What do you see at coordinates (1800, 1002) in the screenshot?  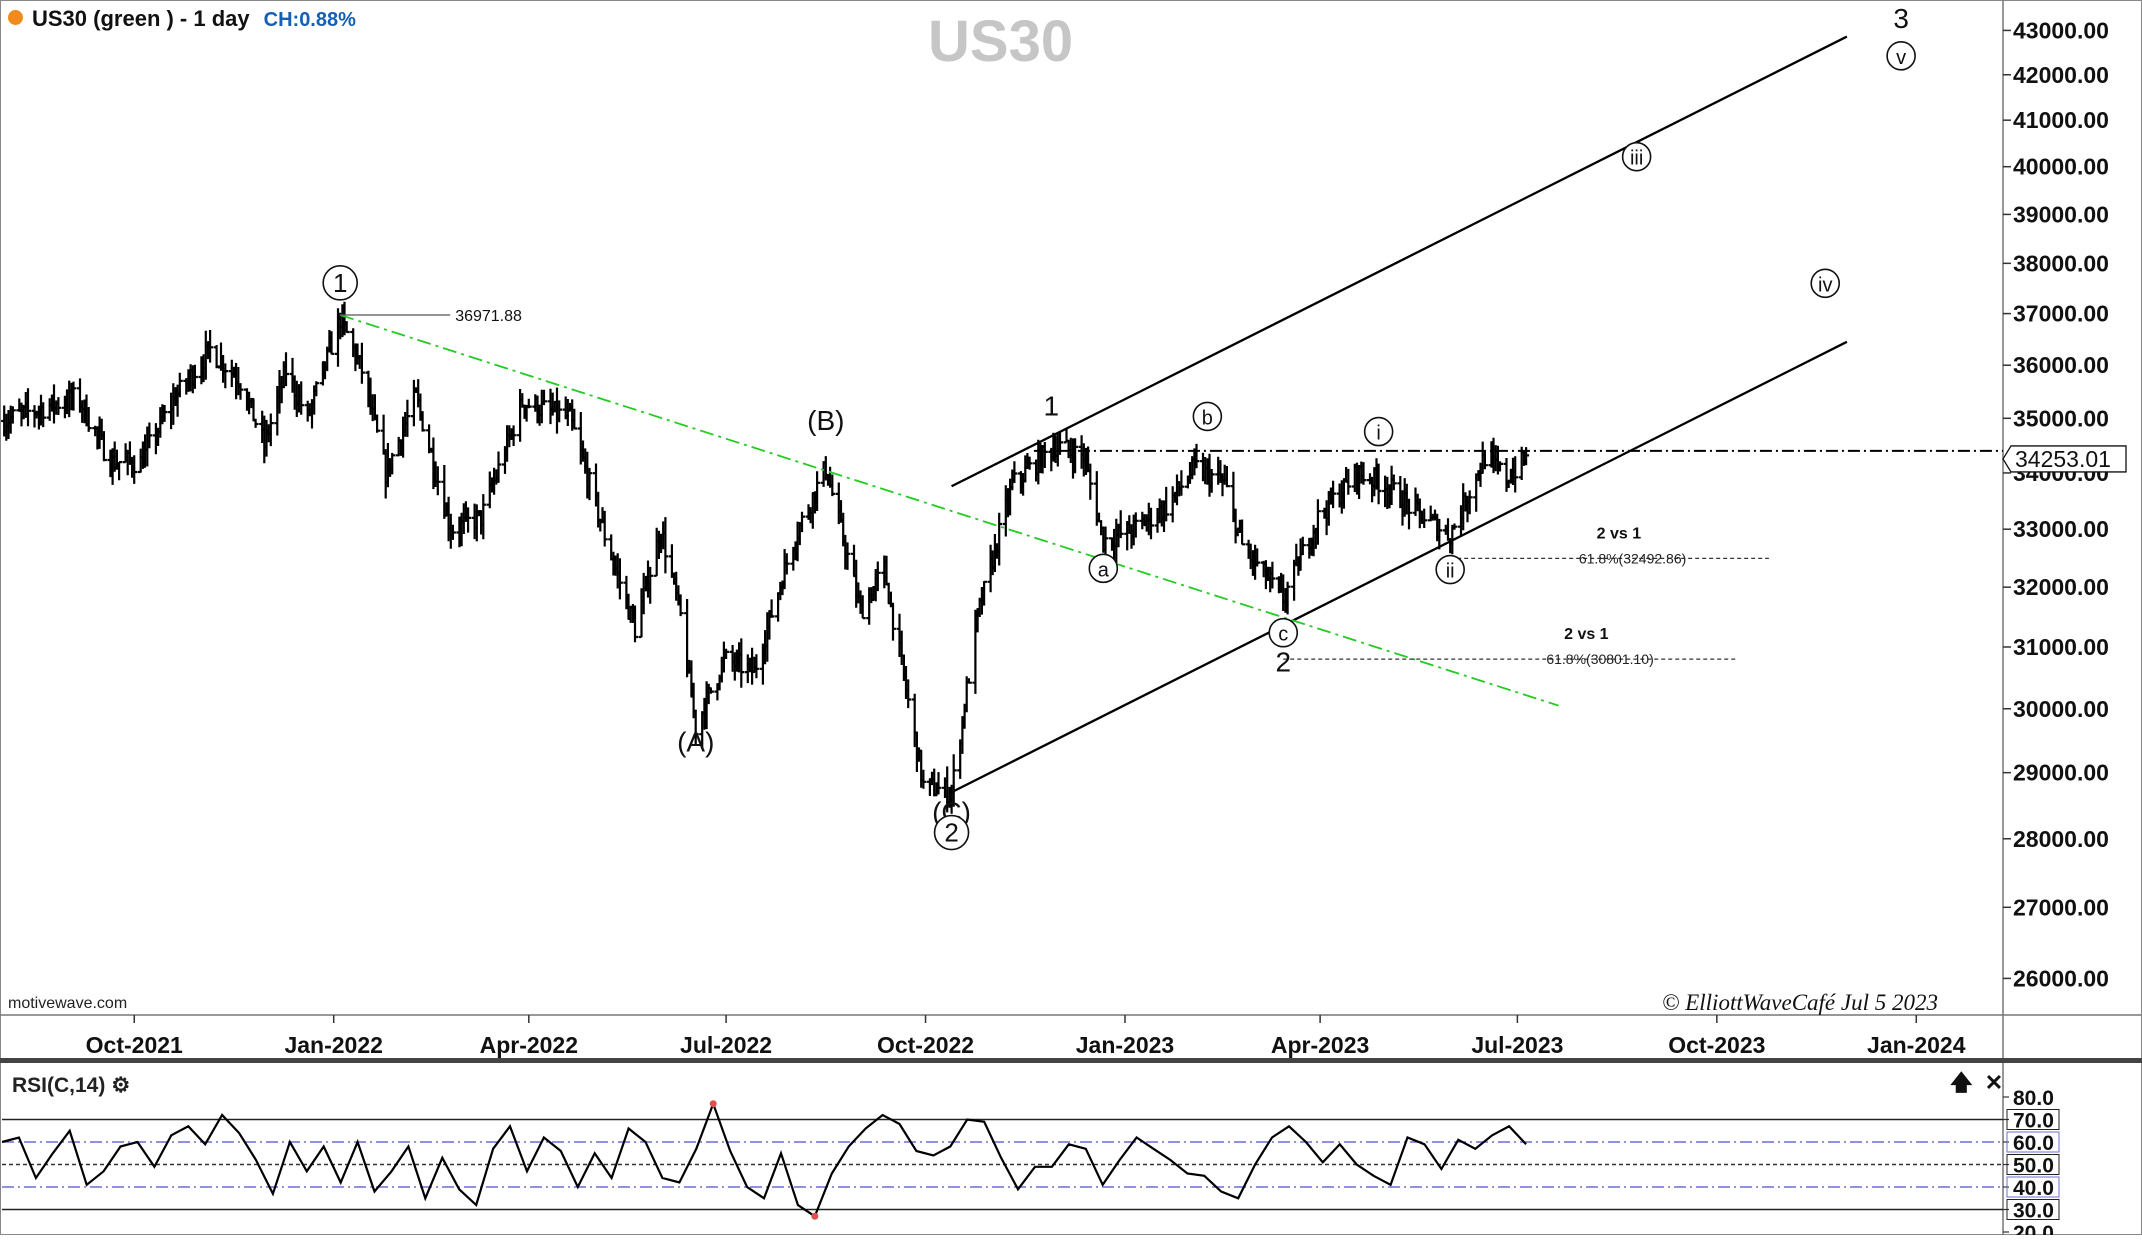 I see `copyright-label: © ElliottWaveCafé Jul 5 2023` at bounding box center [1800, 1002].